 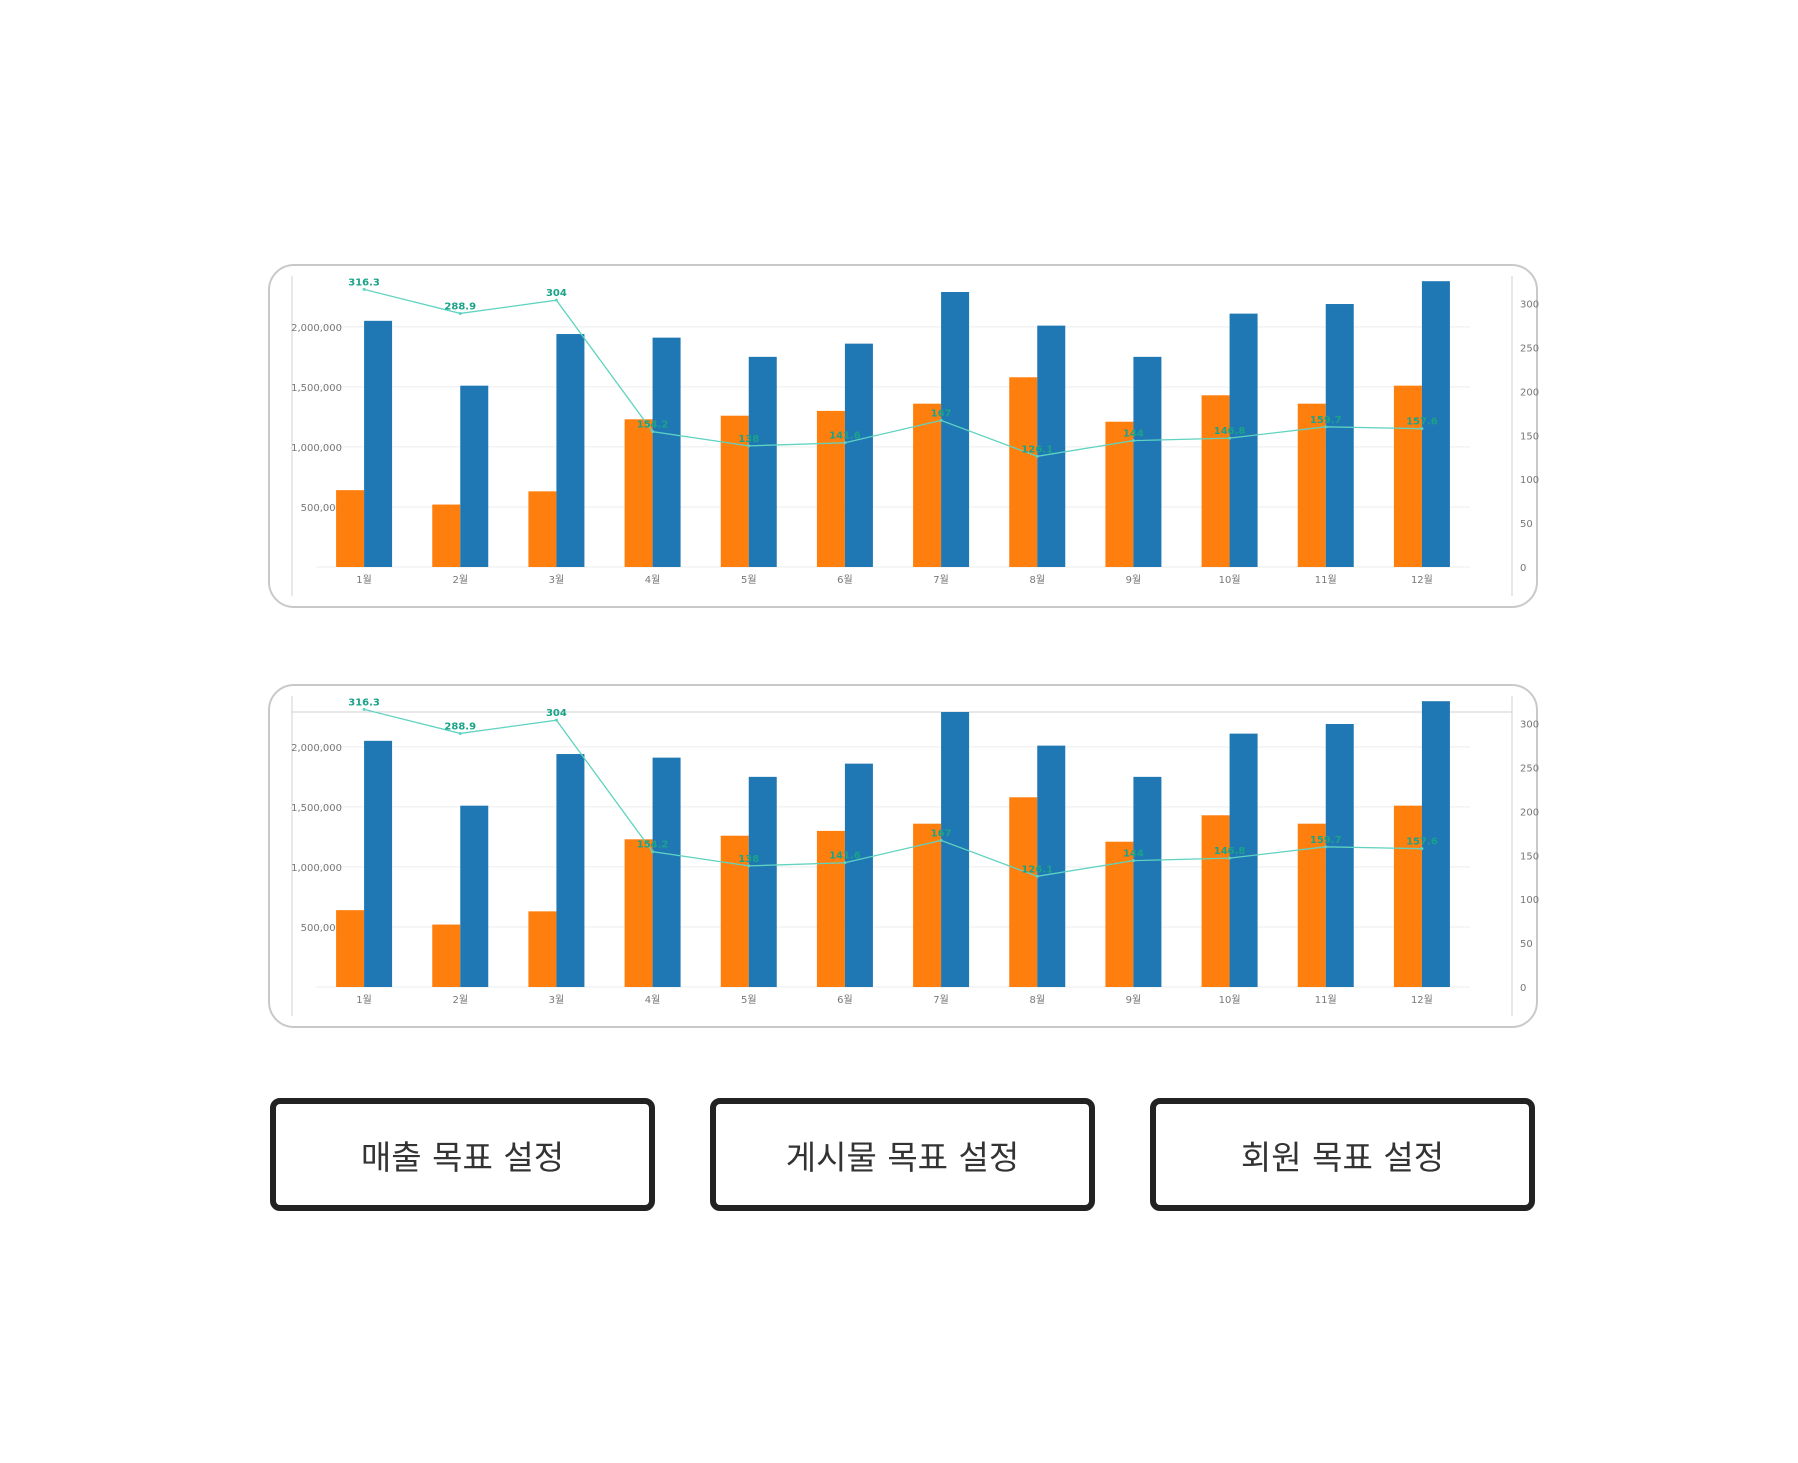 I want to click on x-tick-label: 7월, so click(x=941, y=1000).